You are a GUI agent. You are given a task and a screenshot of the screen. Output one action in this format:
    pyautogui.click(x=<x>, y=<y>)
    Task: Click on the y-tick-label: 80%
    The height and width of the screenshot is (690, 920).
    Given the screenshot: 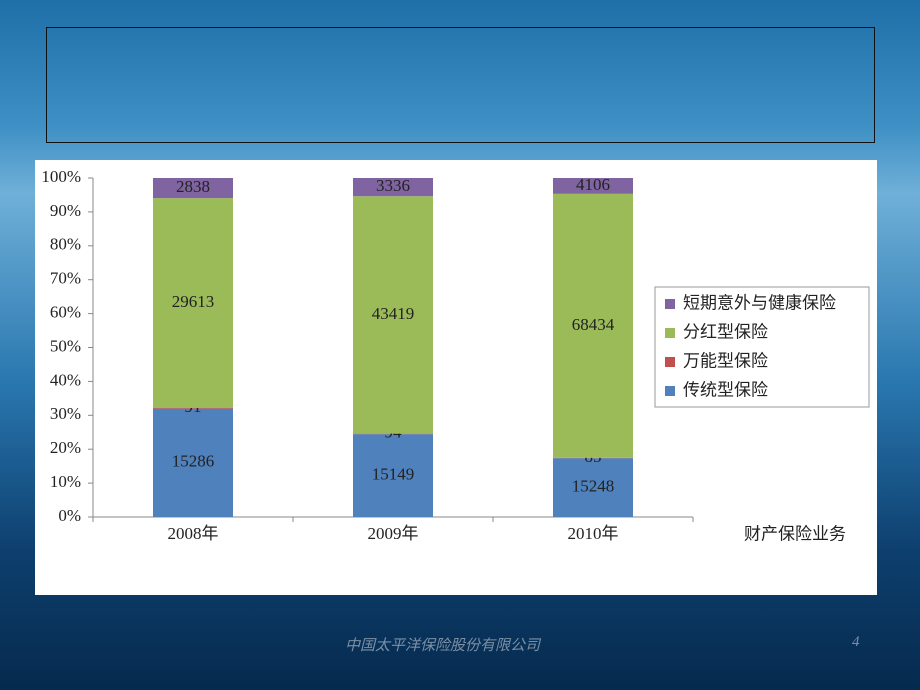 What is the action you would take?
    pyautogui.click(x=65, y=244)
    